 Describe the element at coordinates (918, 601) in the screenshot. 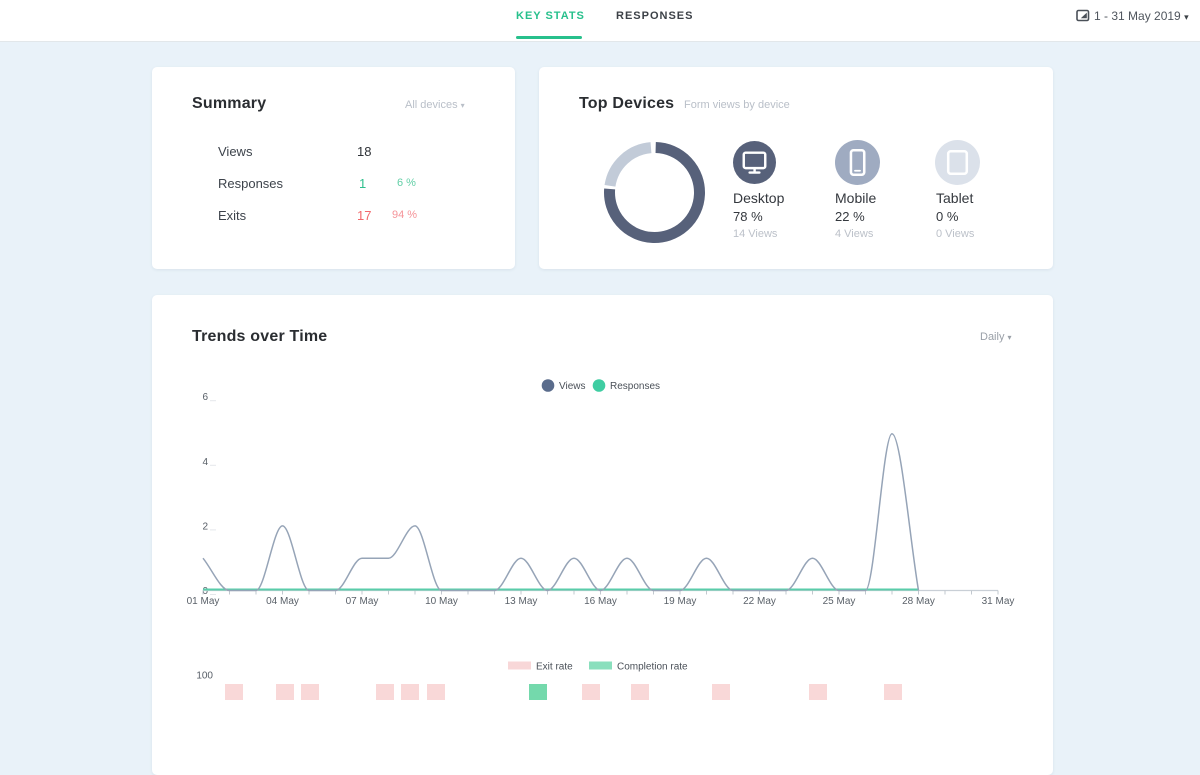

I see `svg-text: 28 May` at that location.